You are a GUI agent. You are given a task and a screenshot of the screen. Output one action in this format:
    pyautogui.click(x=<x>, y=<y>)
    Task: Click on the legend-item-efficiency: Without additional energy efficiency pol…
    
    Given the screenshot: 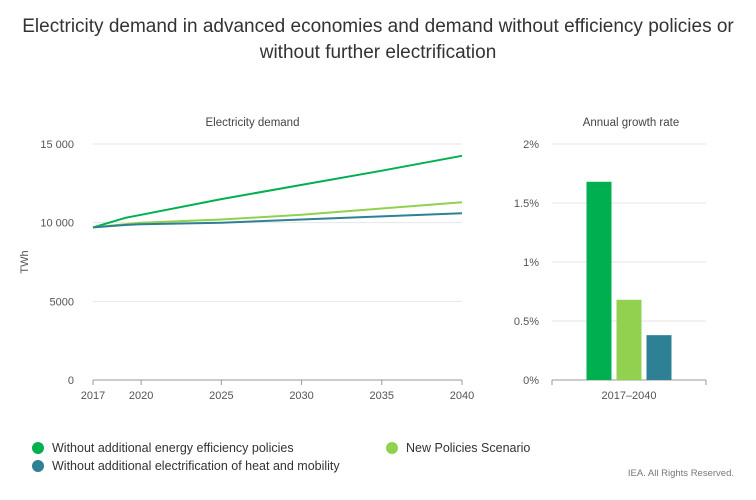 What is the action you would take?
    pyautogui.click(x=163, y=448)
    